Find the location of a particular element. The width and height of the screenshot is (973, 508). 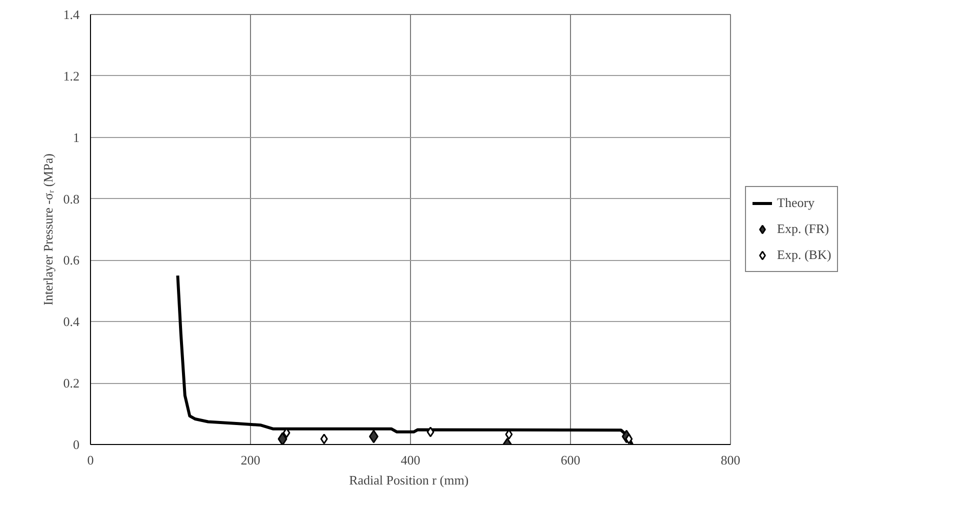

legend-label: Exp. (BK) is located at coordinates (804, 255).